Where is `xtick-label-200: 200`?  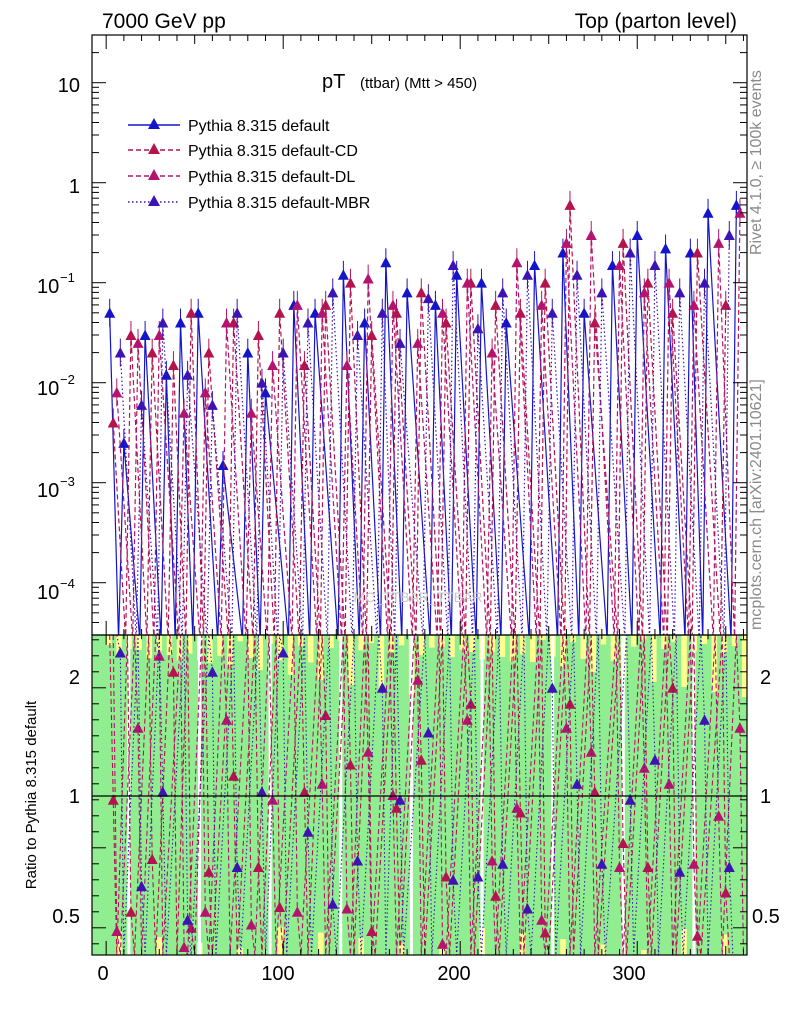
xtick-label-200: 200 is located at coordinates (453, 974).